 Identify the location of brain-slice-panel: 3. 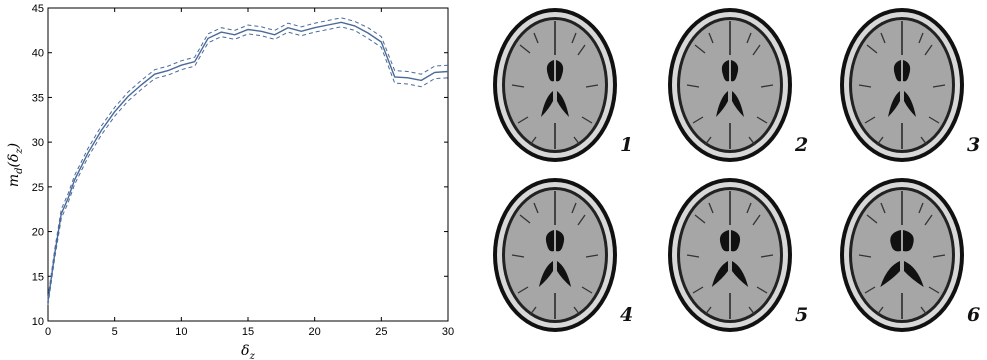
(907, 87).